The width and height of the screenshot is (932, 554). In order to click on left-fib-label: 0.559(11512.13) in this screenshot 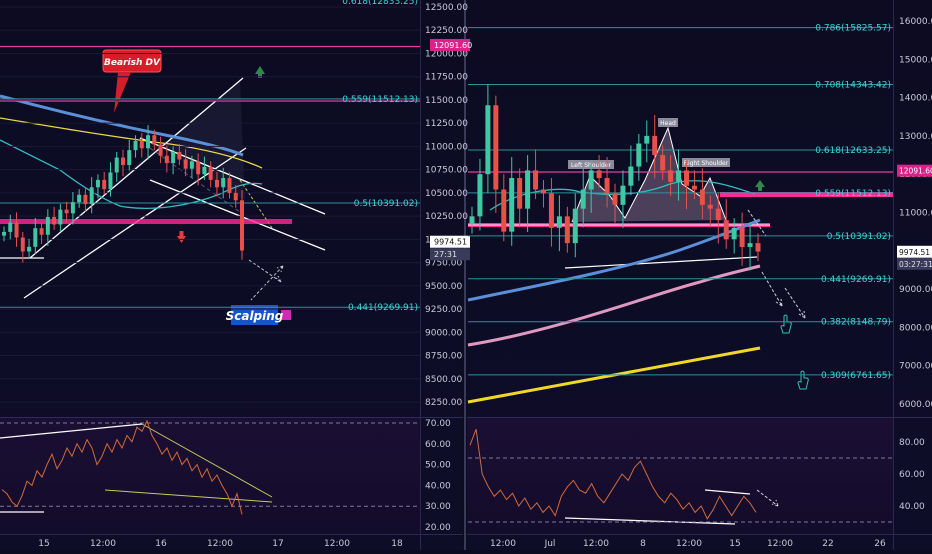, I will do `click(380, 100)`.